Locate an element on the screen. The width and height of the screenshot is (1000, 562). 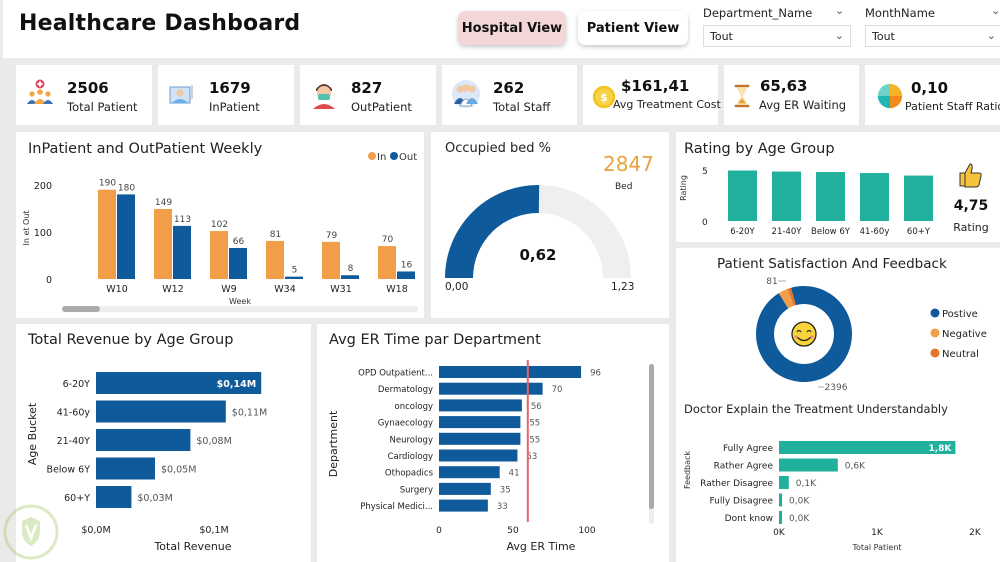
x-tick-label: $0,1M is located at coordinates (213, 530).